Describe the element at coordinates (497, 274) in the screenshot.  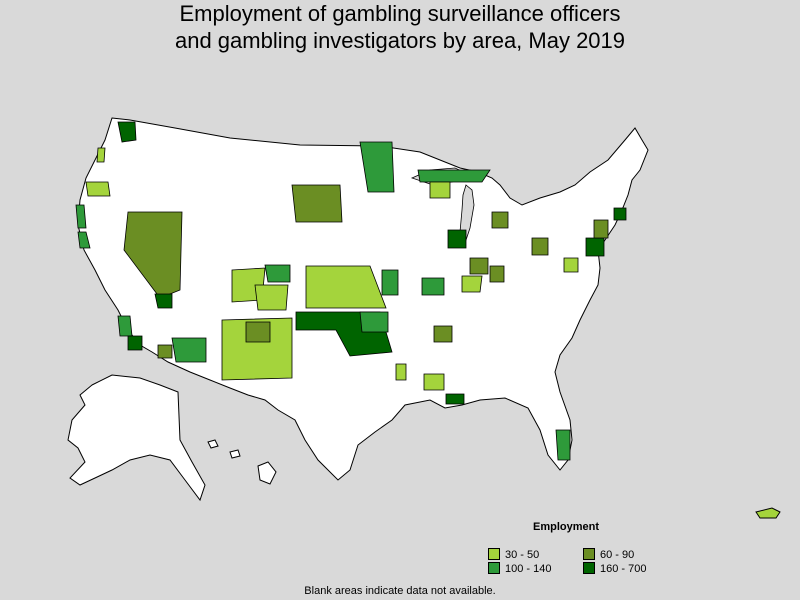
I see `area-ohio` at that location.